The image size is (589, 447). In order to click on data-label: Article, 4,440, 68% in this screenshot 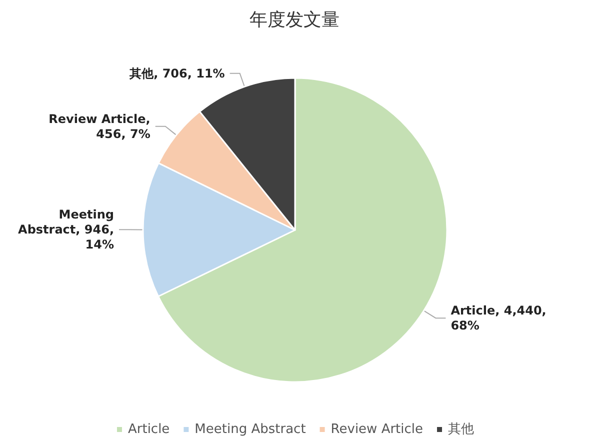, I will do `click(498, 318)`.